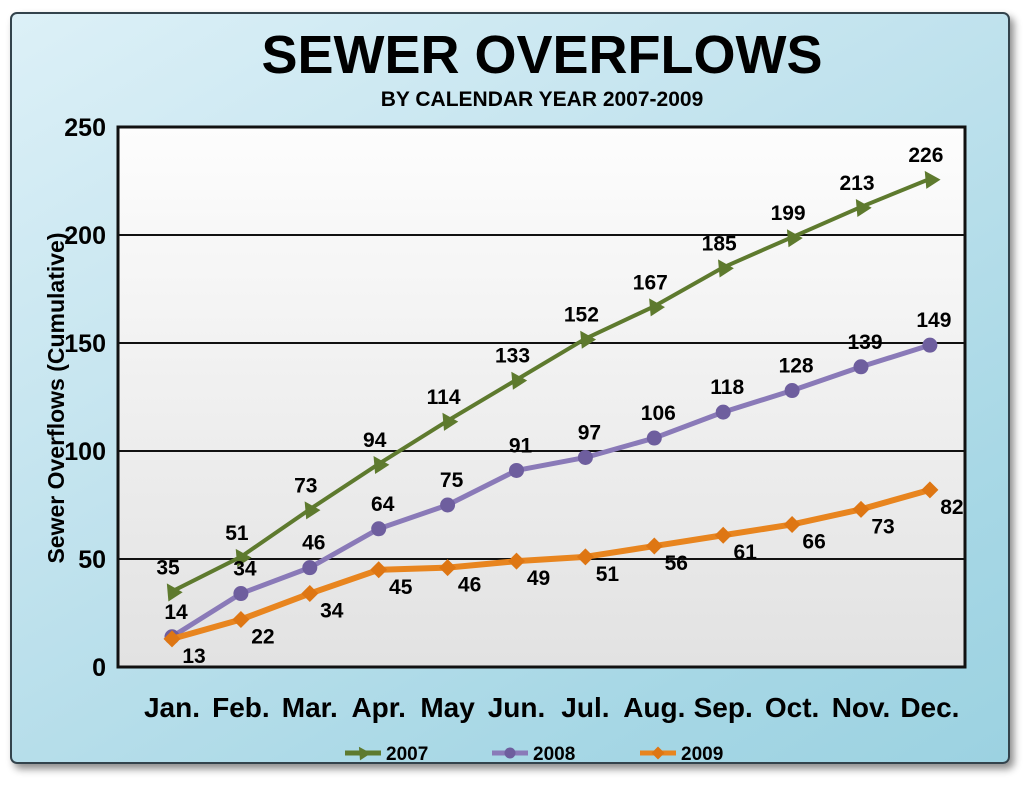  Describe the element at coordinates (654, 438) in the screenshot. I see `series-2008-marker-Aug` at that location.